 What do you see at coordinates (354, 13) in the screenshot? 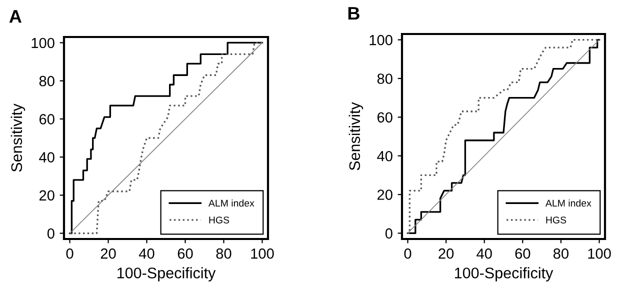
I see `chart-title: B` at bounding box center [354, 13].